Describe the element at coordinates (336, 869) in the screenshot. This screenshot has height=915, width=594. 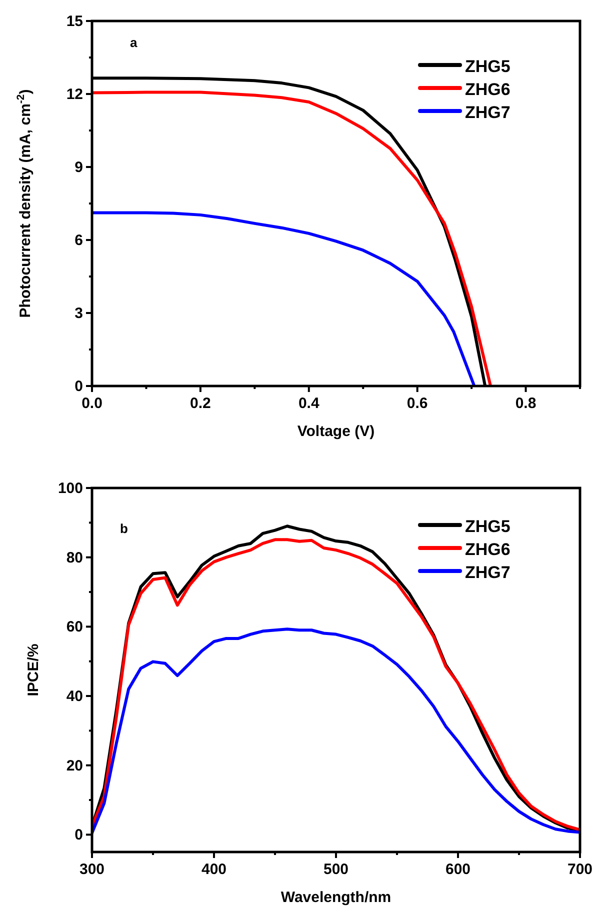
I see `x-tick-label: 500` at that location.